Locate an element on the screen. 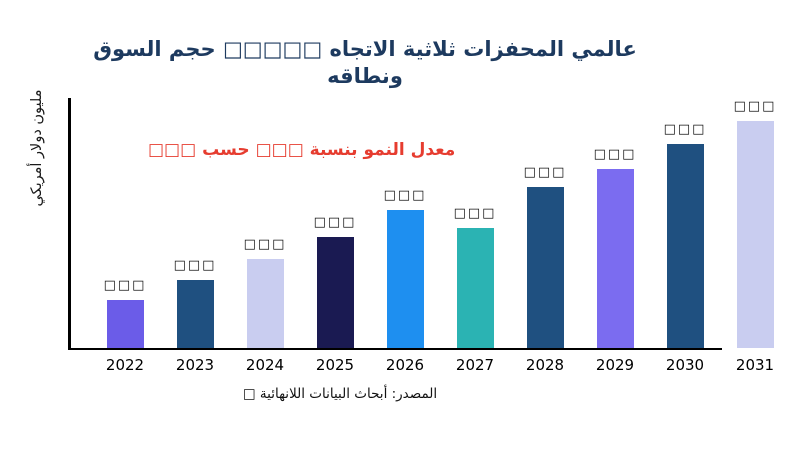 The height and width of the screenshot is (450, 800). y-axis-label: مليون دولار أمريكي is located at coordinates (37, 148).